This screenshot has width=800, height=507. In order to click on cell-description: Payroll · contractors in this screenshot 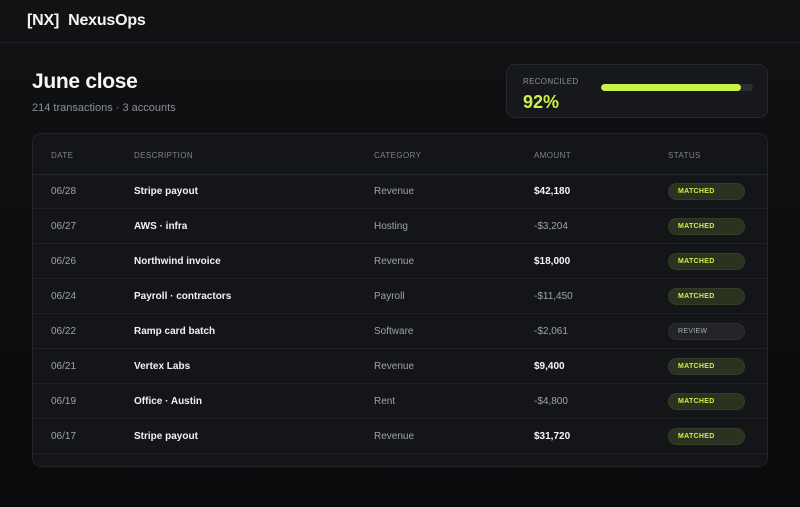, I will do `click(183, 296)`.